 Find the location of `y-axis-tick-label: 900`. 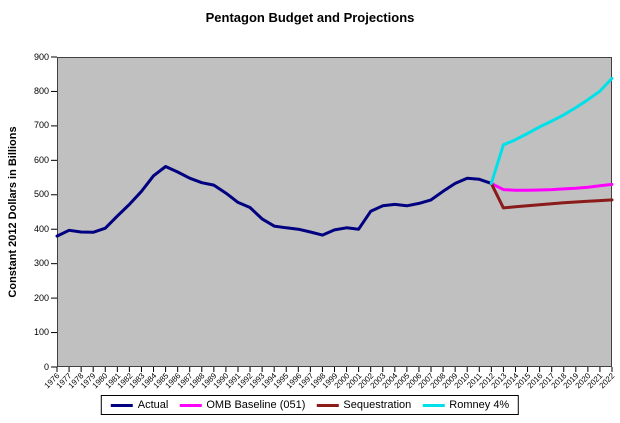

y-axis-tick-label: 900 is located at coordinates (41, 56).